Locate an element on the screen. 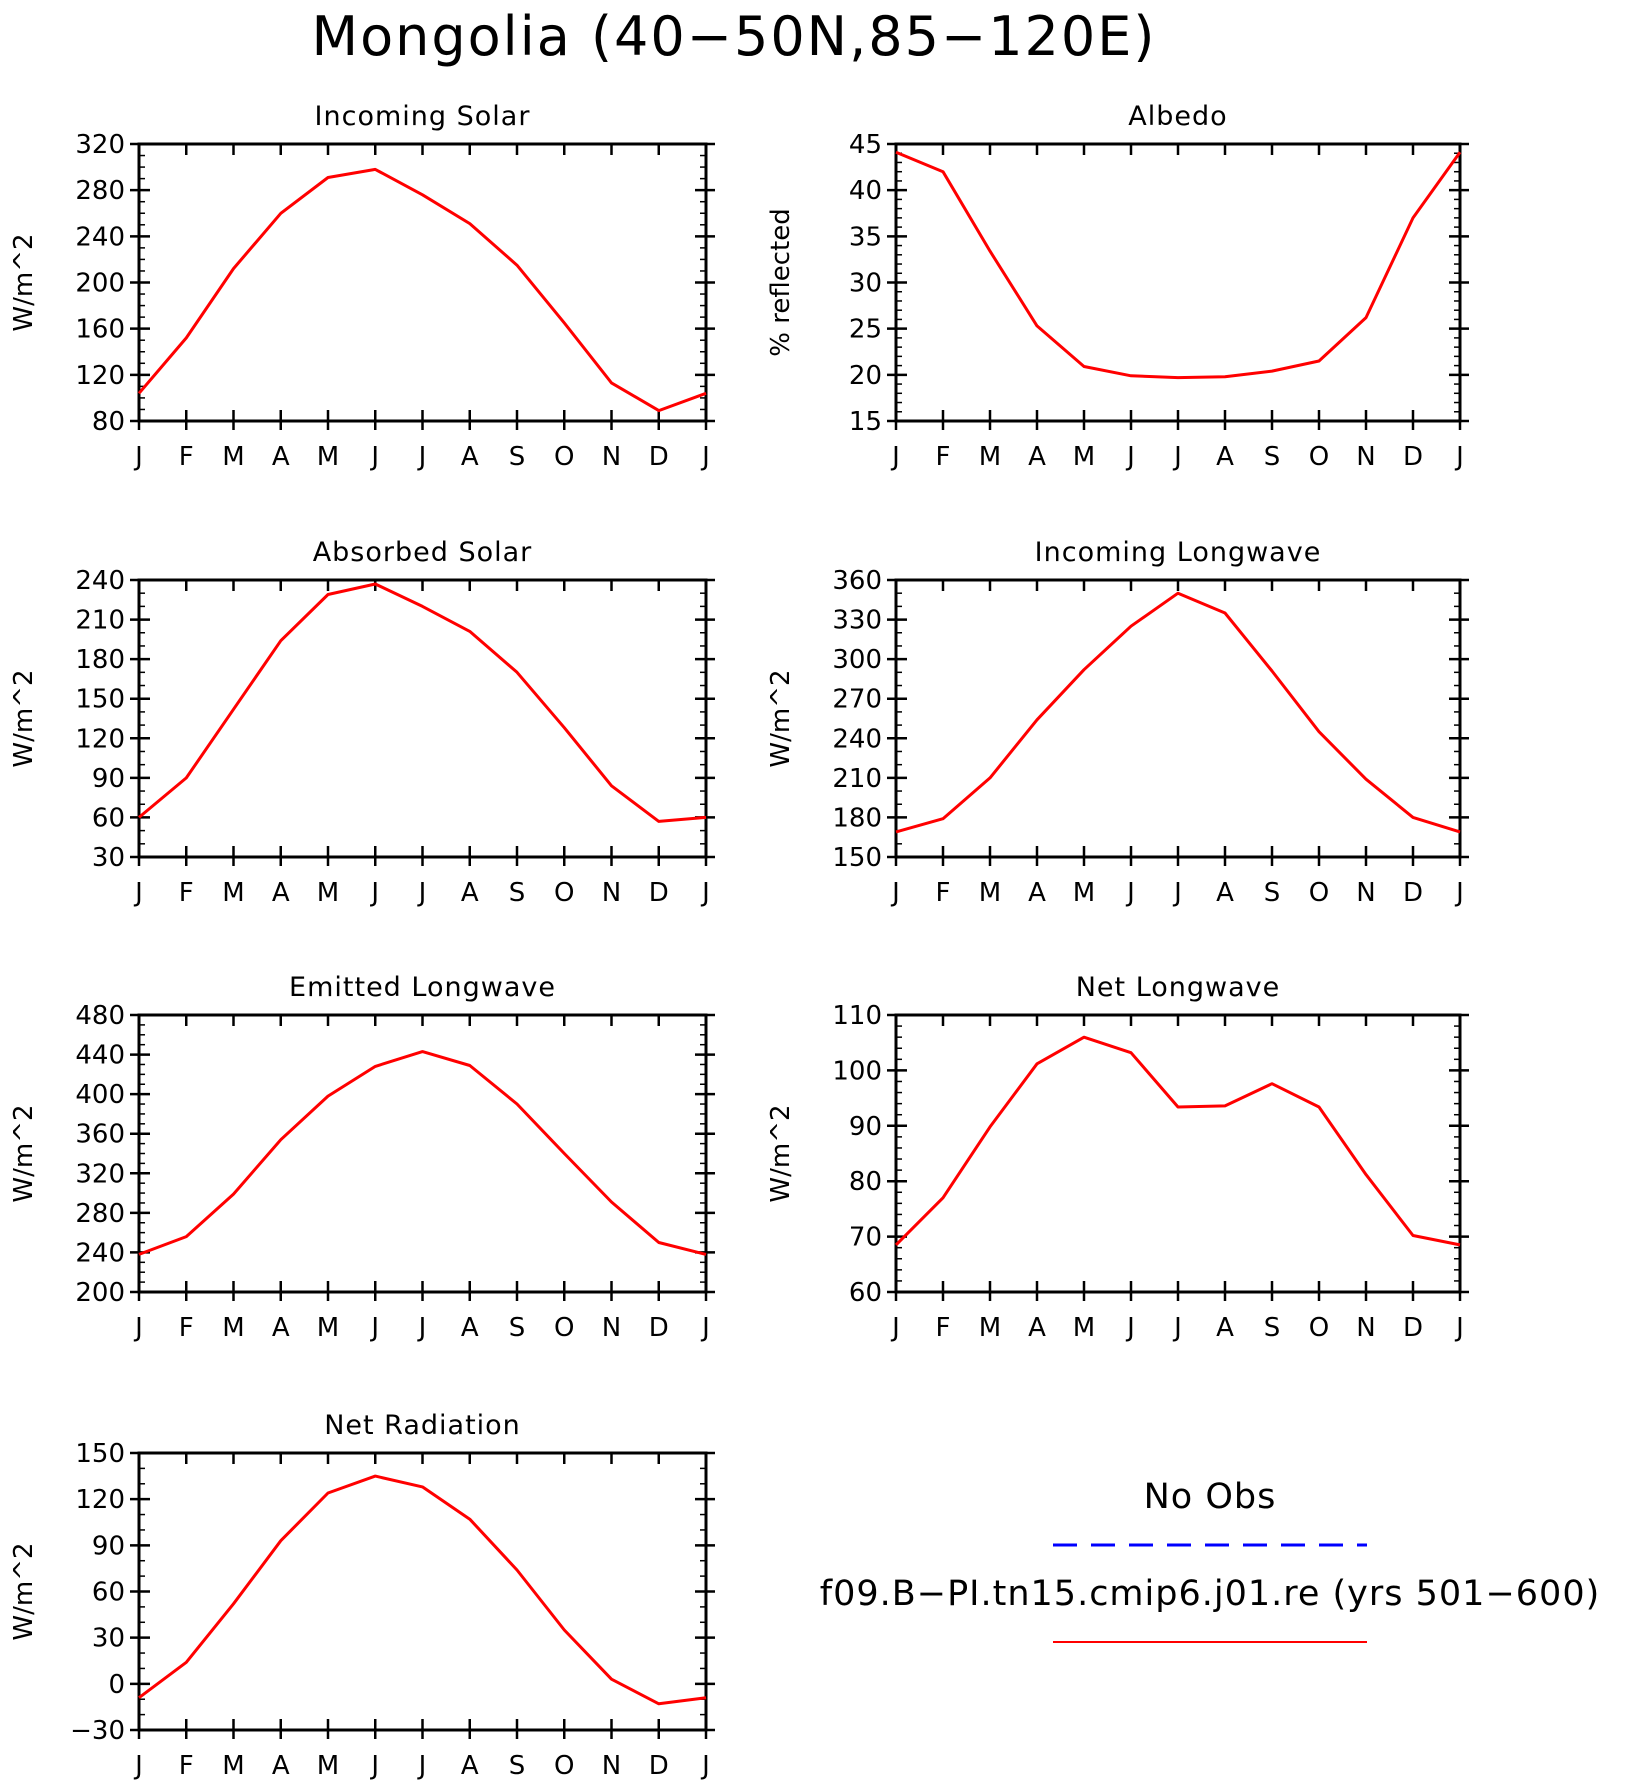  y-tick-label: 35 is located at coordinates (865, 237).